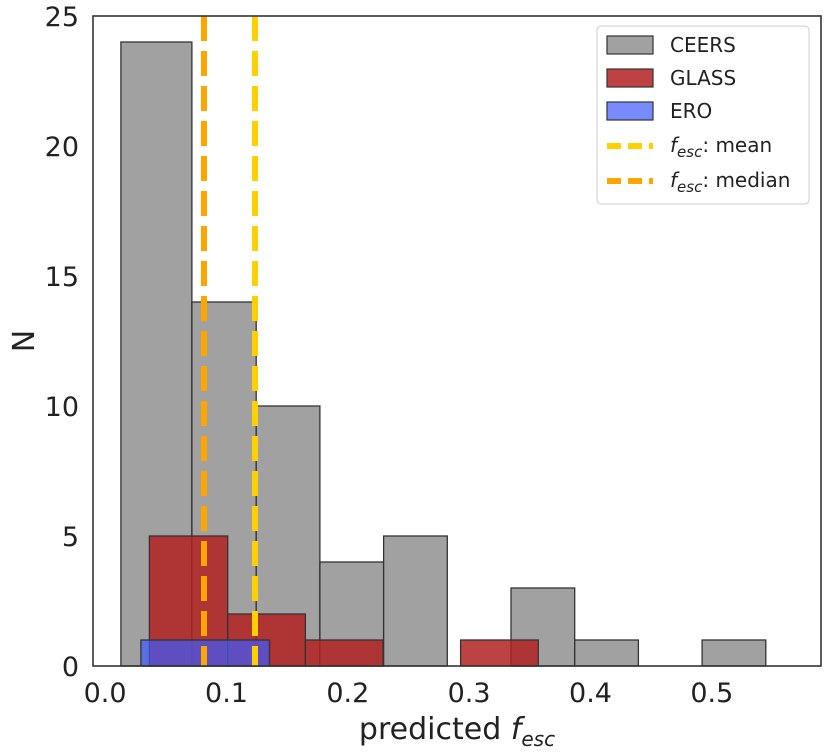  What do you see at coordinates (62, 277) in the screenshot?
I see `y-tick-label: 15` at bounding box center [62, 277].